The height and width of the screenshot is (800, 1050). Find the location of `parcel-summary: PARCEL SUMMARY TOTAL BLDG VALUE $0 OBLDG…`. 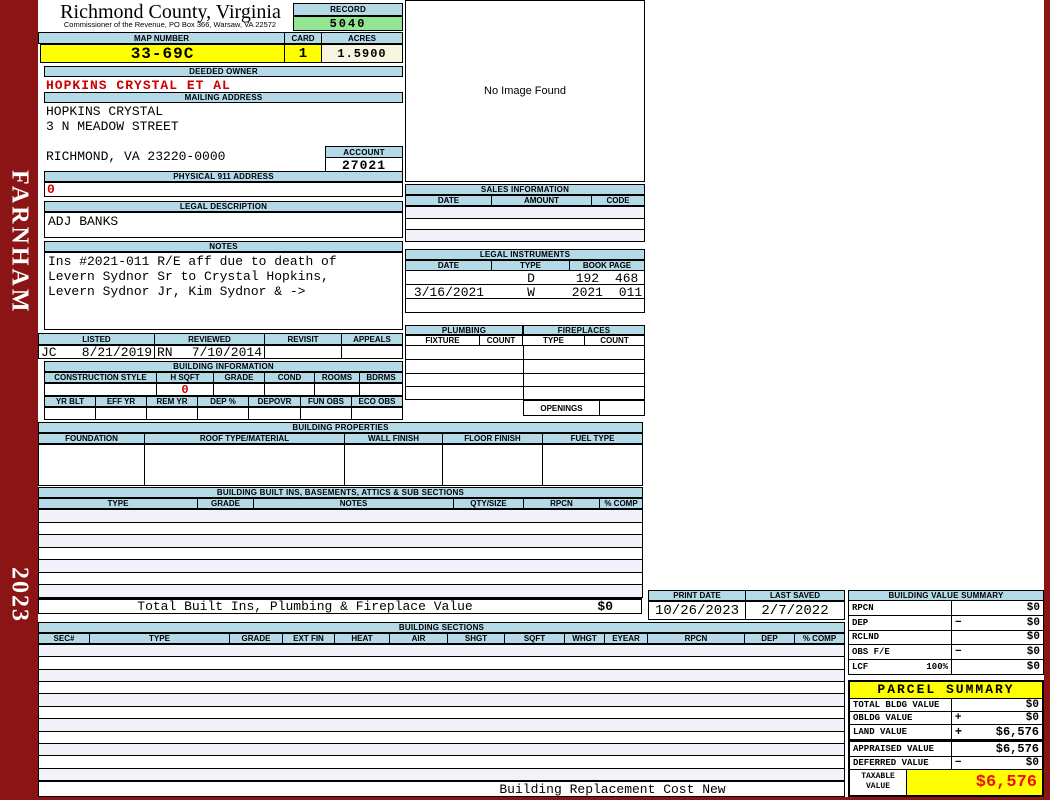

parcel-summary: PARCEL SUMMARY TOTAL BLDG VALUE $0 OBLDG… is located at coordinates (946, 738).